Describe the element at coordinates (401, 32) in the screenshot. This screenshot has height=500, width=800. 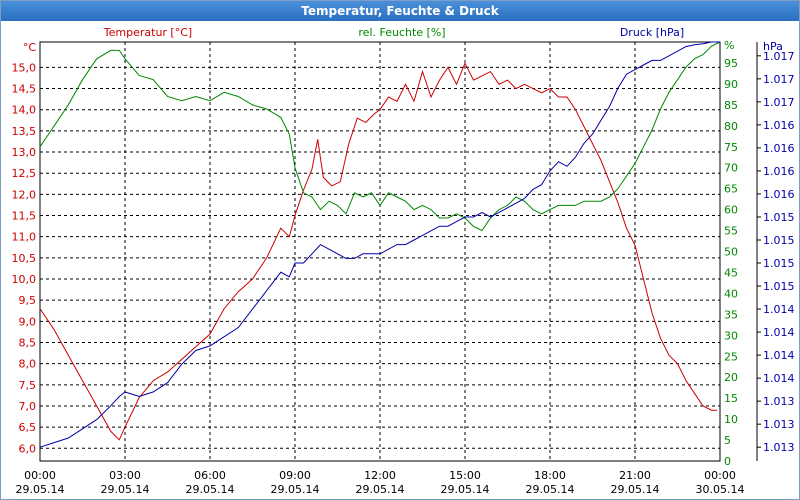
I see `humidity-axis-title: rel. Feuchte [%]` at that location.